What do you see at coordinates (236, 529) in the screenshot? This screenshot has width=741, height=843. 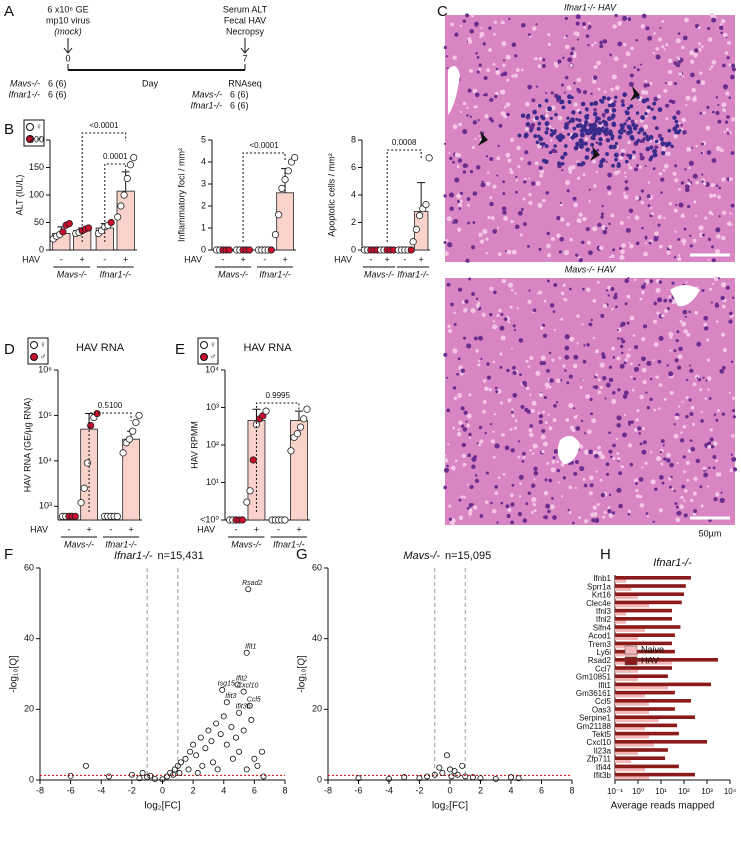 I see `treatment-label: -` at bounding box center [236, 529].